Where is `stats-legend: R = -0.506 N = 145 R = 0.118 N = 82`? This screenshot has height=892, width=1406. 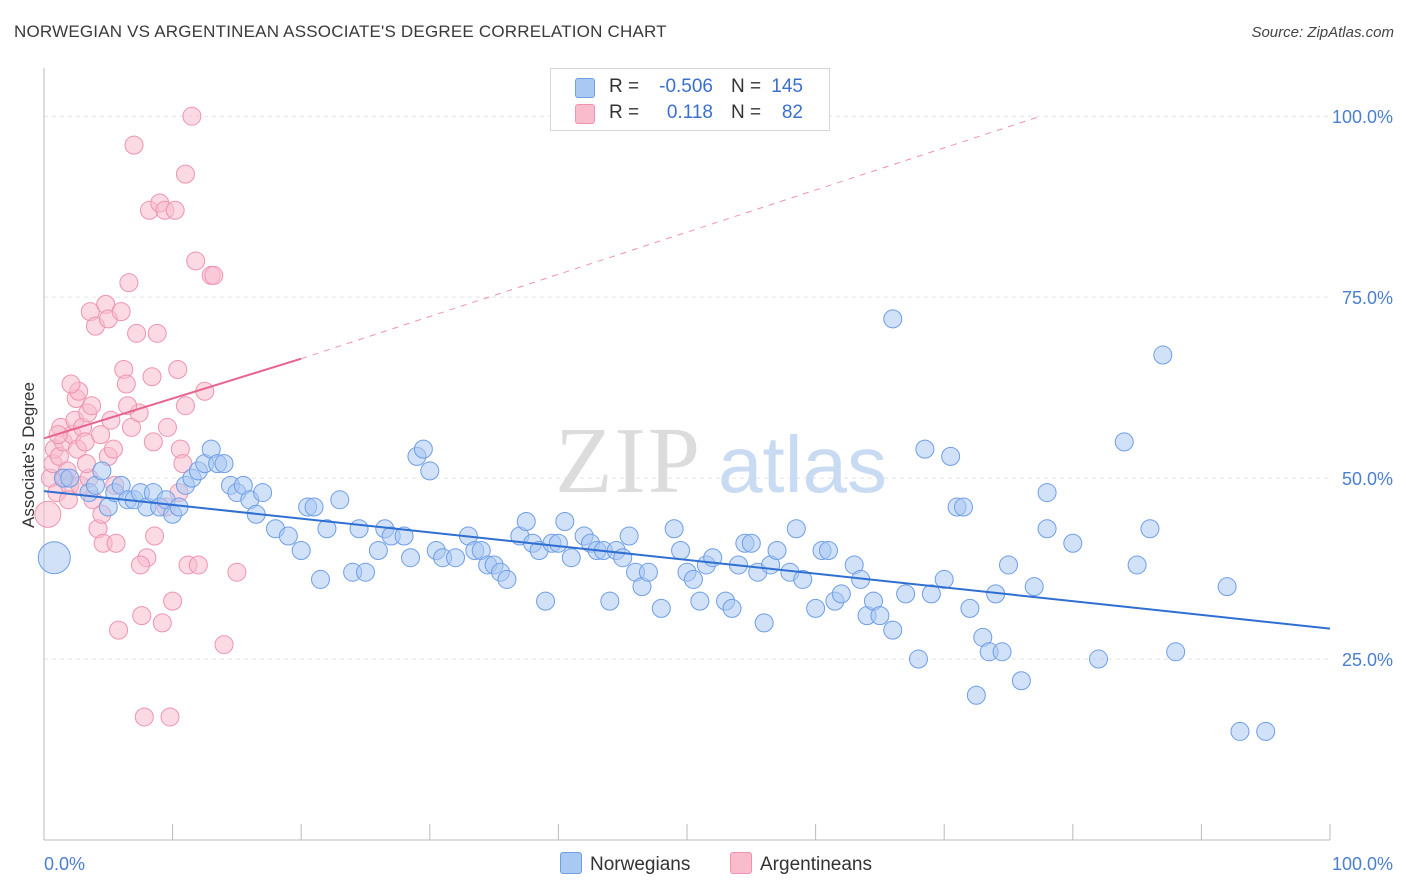 stats-legend: R = -0.506 N = 145 R = 0.118 N = 82 is located at coordinates (690, 99).